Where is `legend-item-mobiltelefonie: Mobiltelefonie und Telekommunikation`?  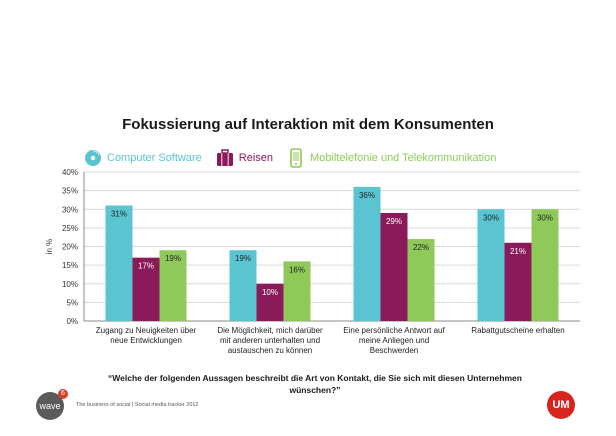
legend-item-mobiltelefonie: Mobiltelefonie und Telekommunikation is located at coordinates (391, 158).